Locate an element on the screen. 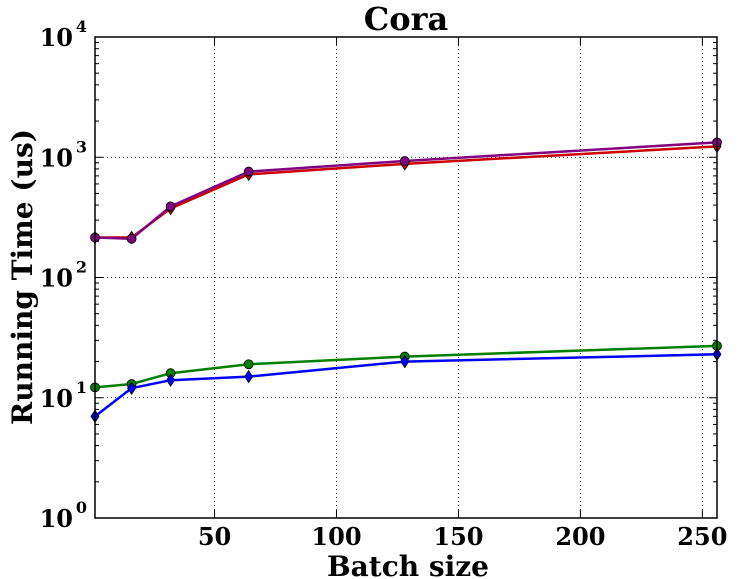 This screenshot has height=579, width=755. series-green-point is located at coordinates (248, 364).